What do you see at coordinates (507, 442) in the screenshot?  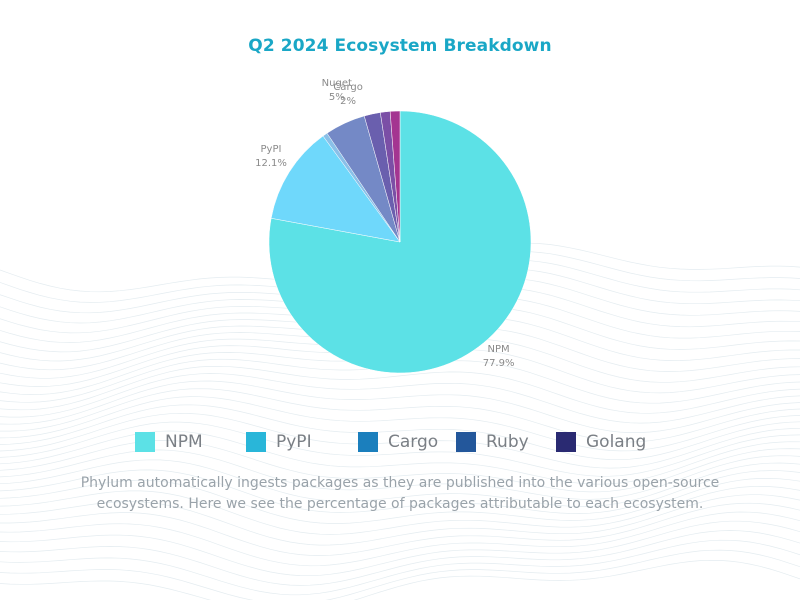 I see `legend-label-ruby: Ruby` at bounding box center [507, 442].